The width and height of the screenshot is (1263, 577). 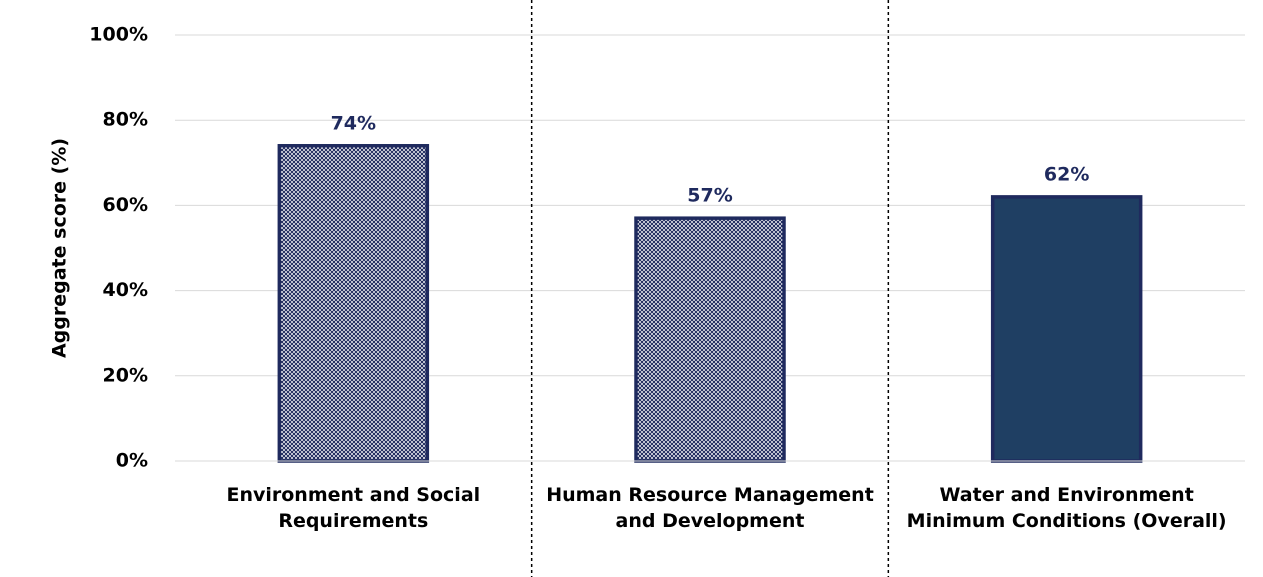 I want to click on y-tick-label: 100%, so click(x=118, y=35).